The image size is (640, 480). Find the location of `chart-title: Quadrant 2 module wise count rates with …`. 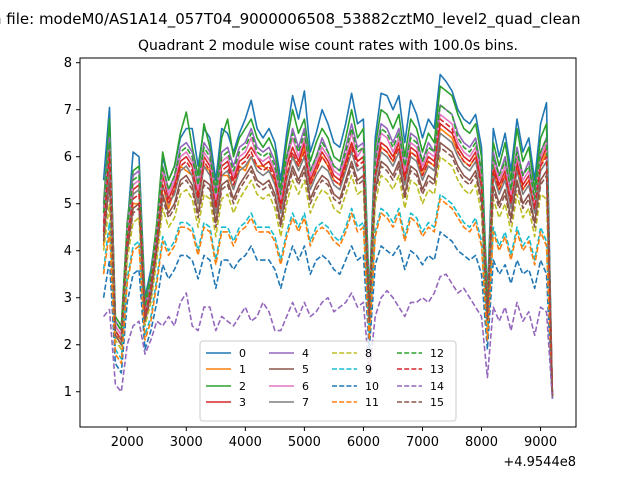

chart-title: Quadrant 2 module wise count rates with … is located at coordinates (328, 46).